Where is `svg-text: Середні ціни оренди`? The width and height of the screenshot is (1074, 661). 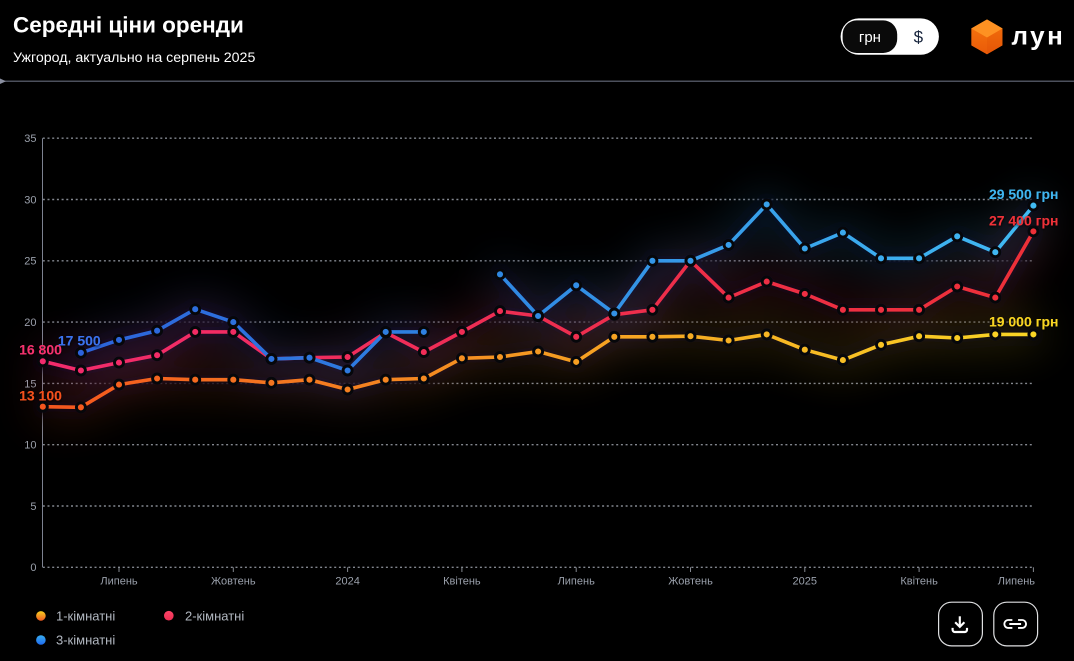
svg-text: Середні ціни оренди is located at coordinates (128, 25).